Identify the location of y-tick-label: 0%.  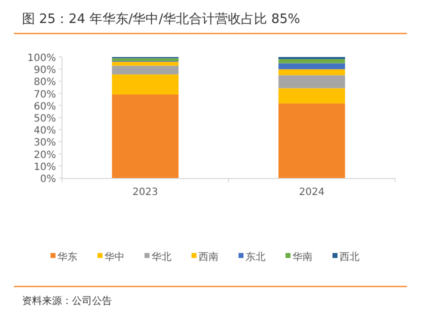
(48, 179).